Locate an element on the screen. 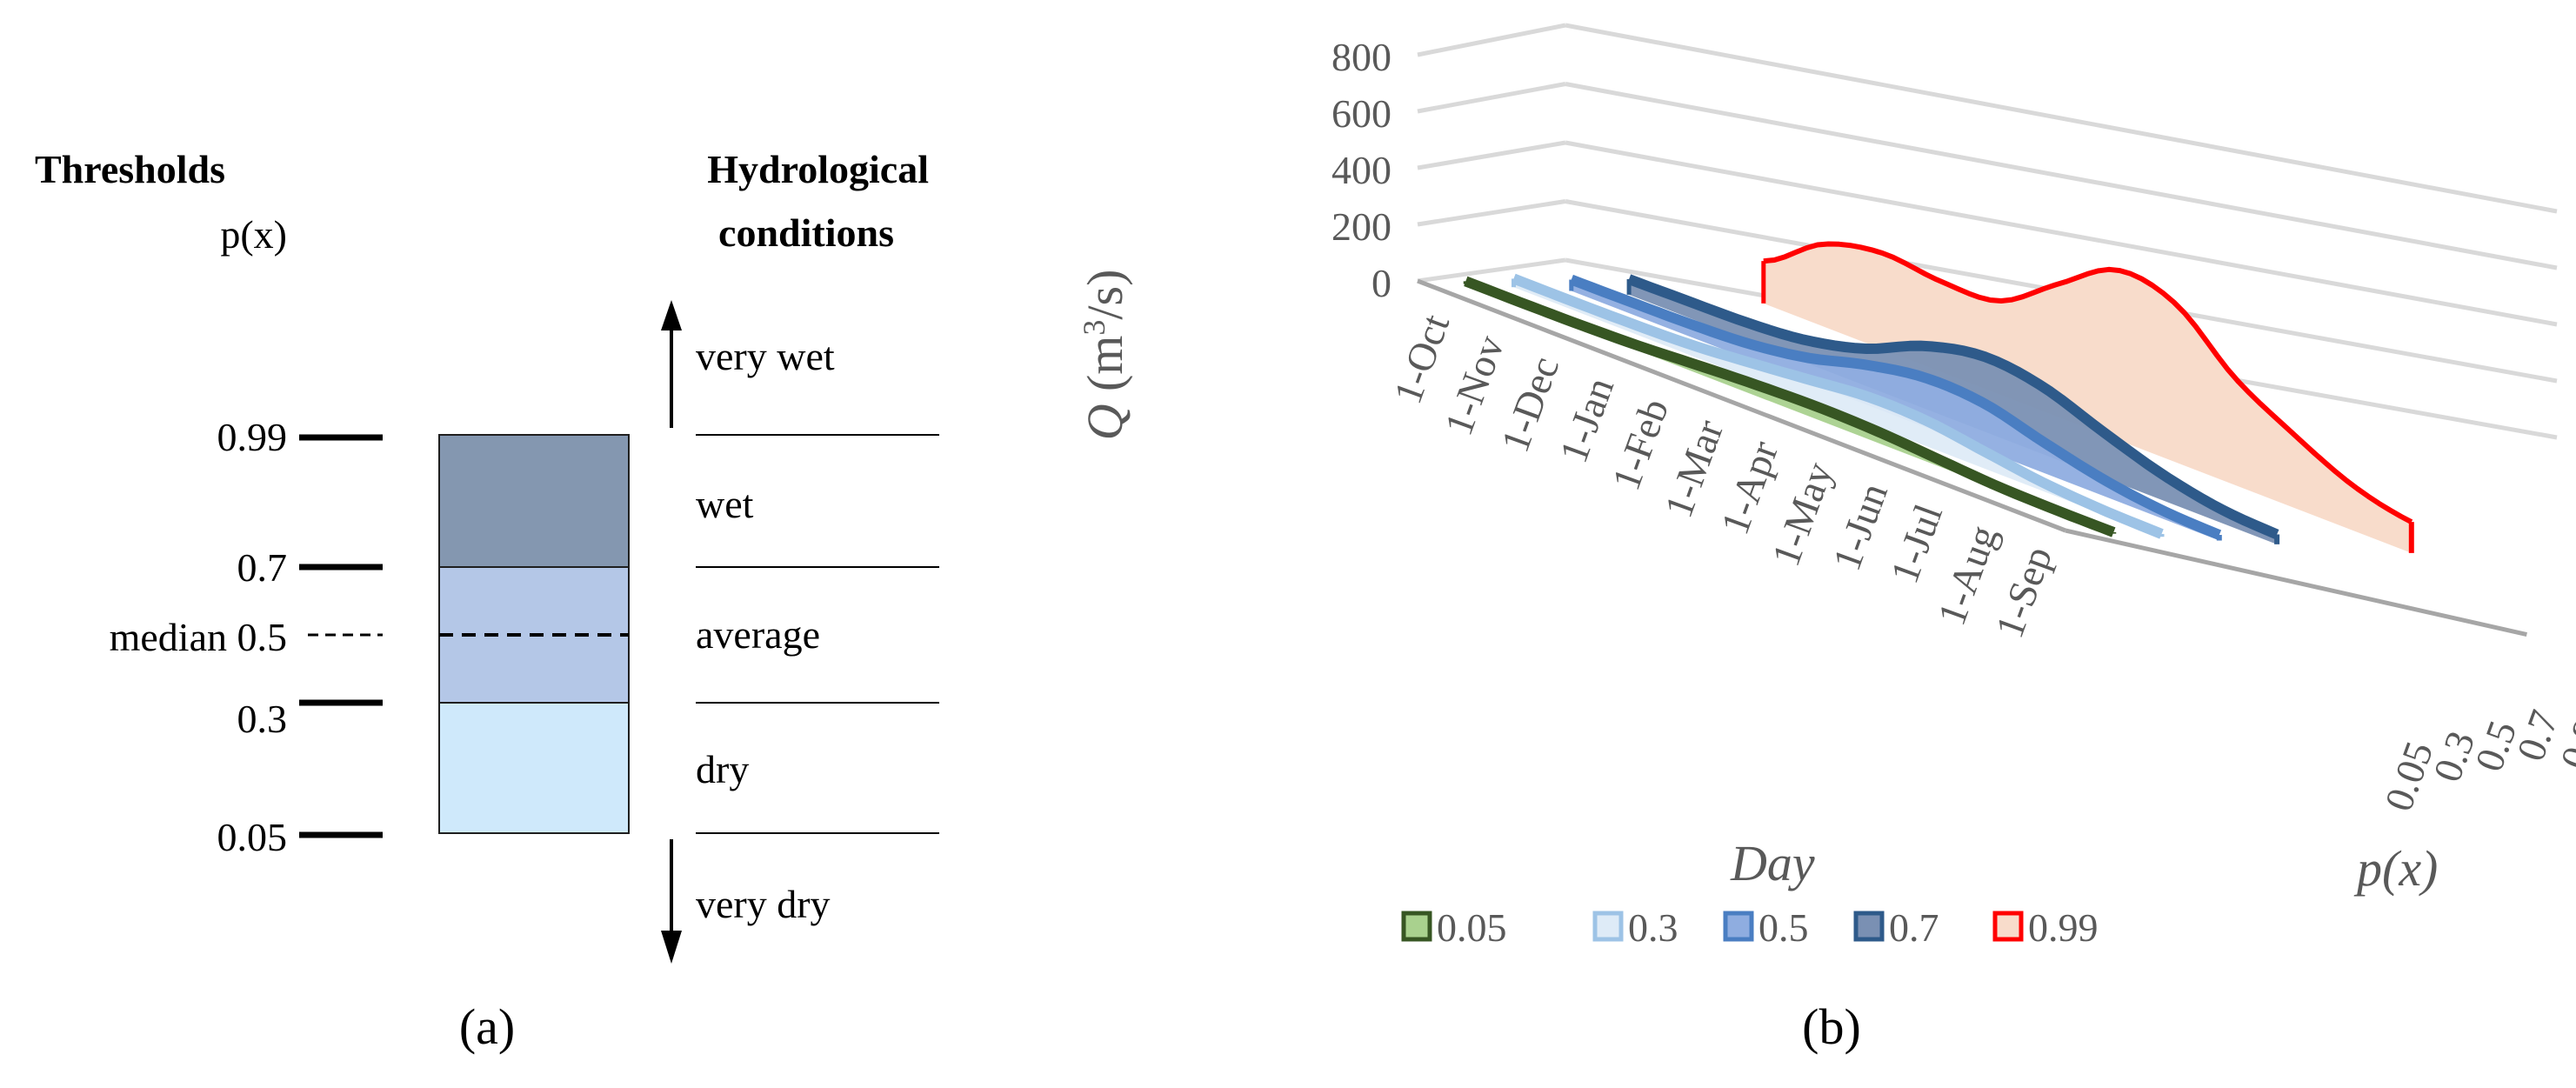 This screenshot has height=1088, width=2576. band-dry is located at coordinates (534, 768).